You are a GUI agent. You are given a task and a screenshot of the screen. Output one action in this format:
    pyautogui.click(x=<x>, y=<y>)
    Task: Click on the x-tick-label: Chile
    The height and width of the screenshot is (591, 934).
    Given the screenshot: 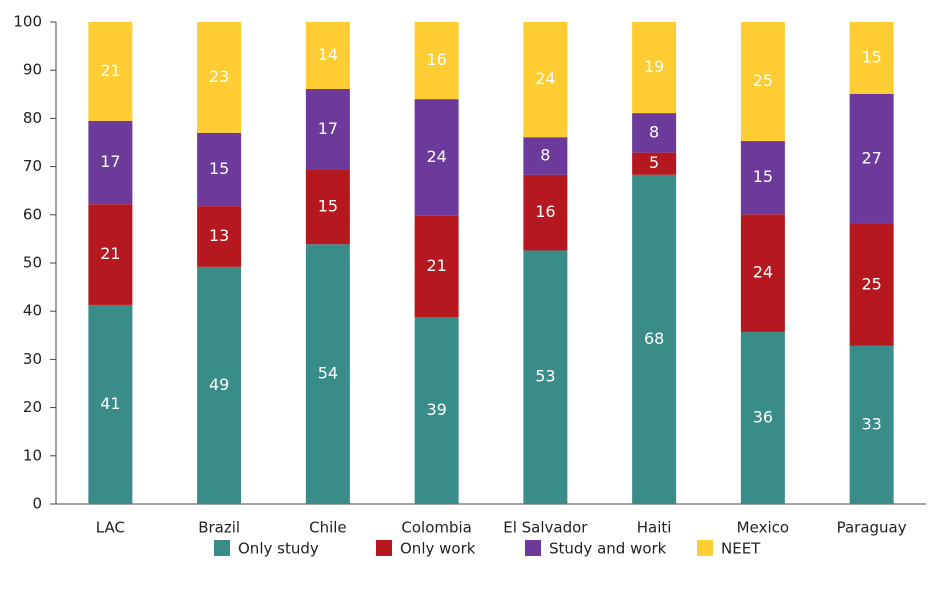 What is the action you would take?
    pyautogui.click(x=328, y=528)
    